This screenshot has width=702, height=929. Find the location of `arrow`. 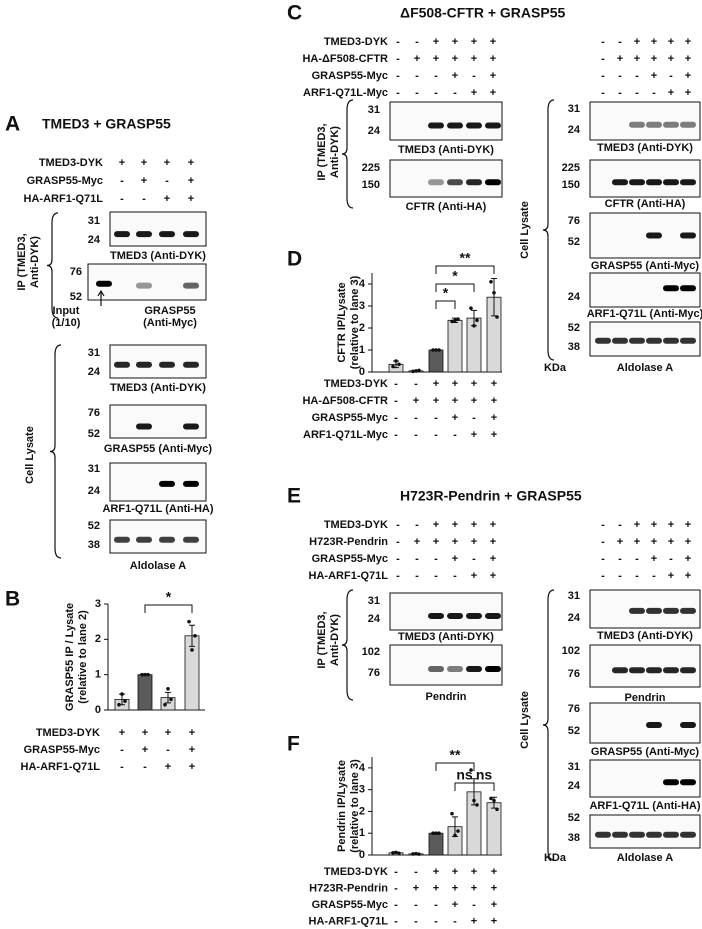

arrow is located at coordinates (101, 297).